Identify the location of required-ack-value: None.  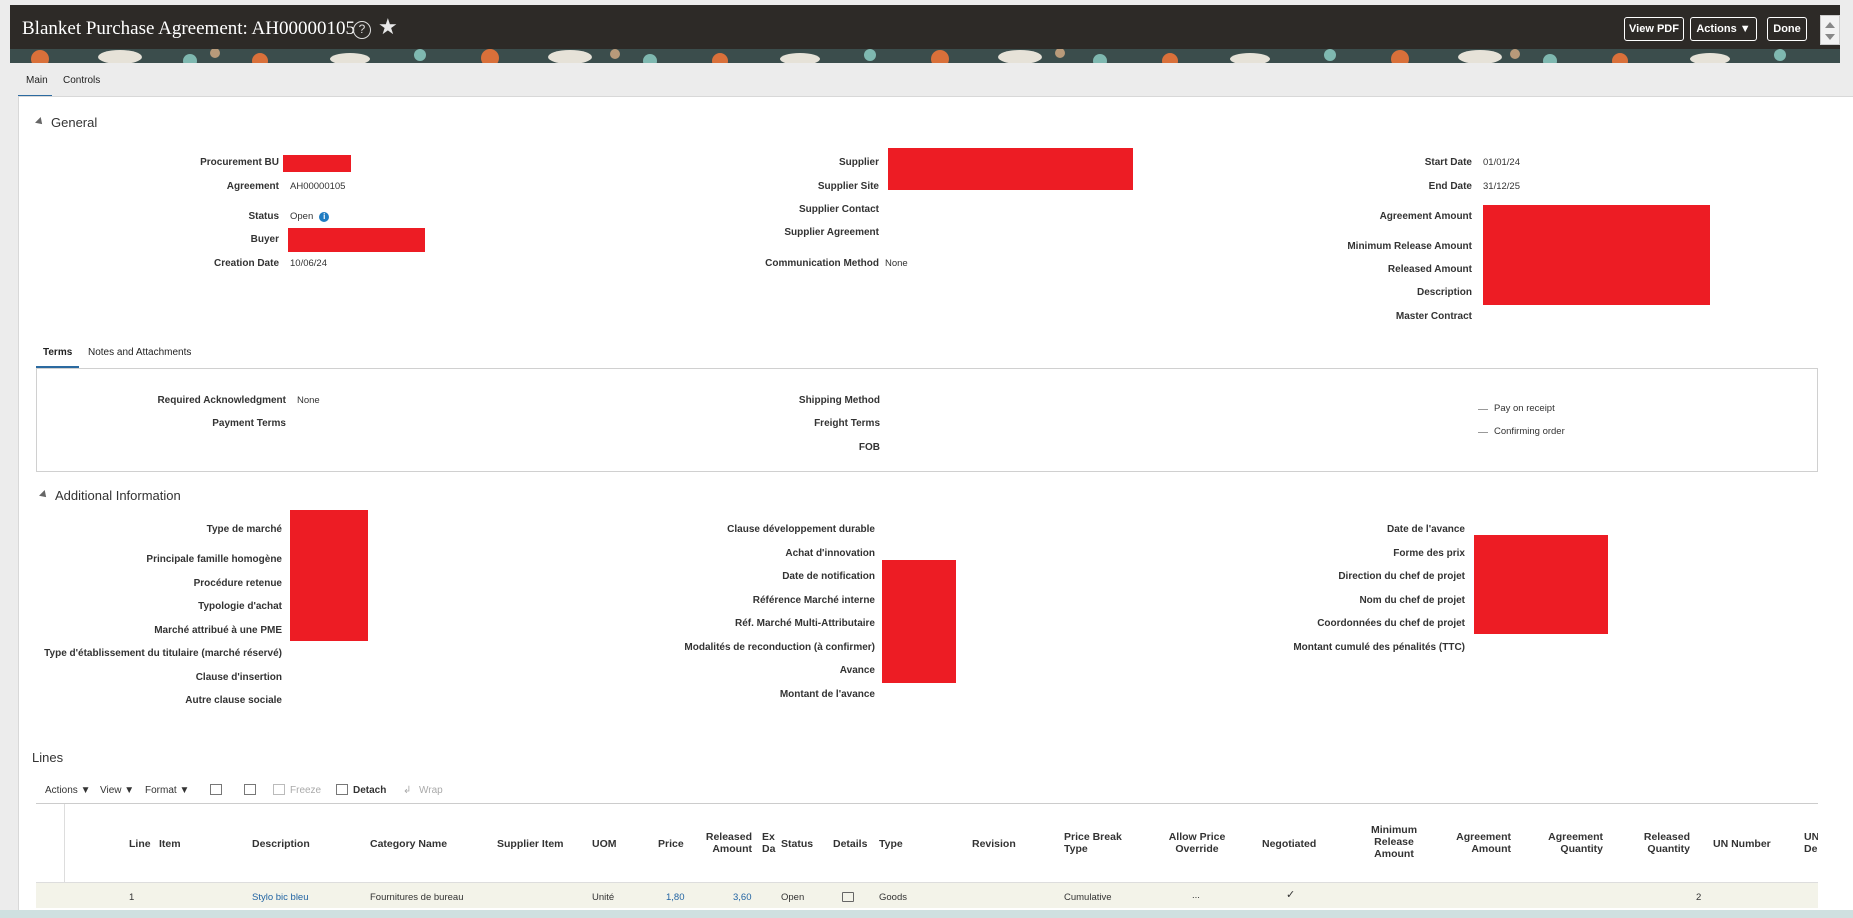
(308, 400).